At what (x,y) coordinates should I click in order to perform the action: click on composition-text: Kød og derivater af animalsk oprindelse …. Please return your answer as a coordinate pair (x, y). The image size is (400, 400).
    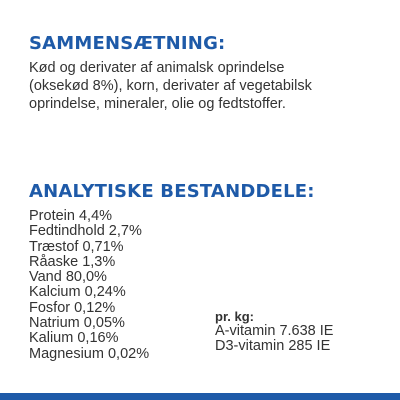
    Looking at the image, I should click on (209, 86).